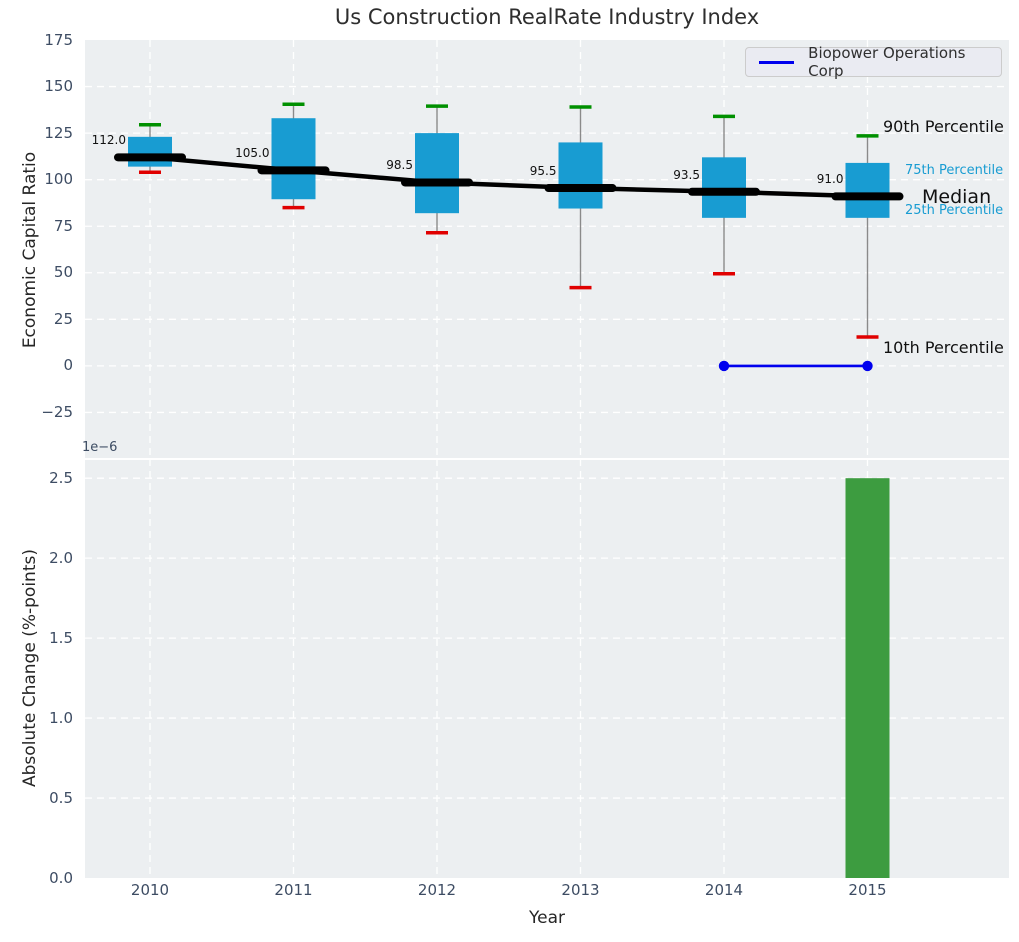  I want to click on bar-2015, so click(867, 678).